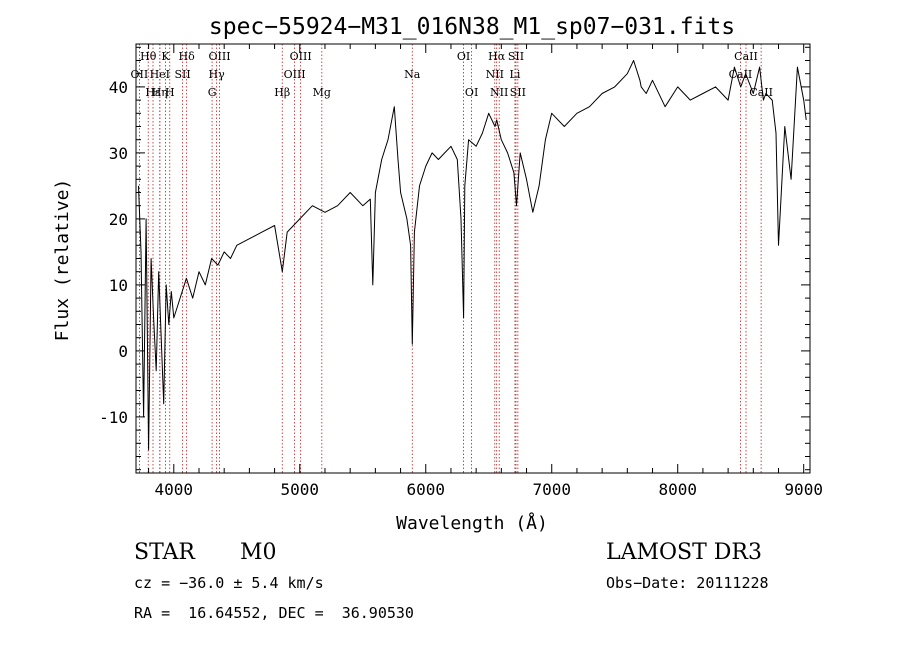 The image size is (900, 649). What do you see at coordinates (118, 219) in the screenshot?
I see `y-tick-label: 20` at bounding box center [118, 219].